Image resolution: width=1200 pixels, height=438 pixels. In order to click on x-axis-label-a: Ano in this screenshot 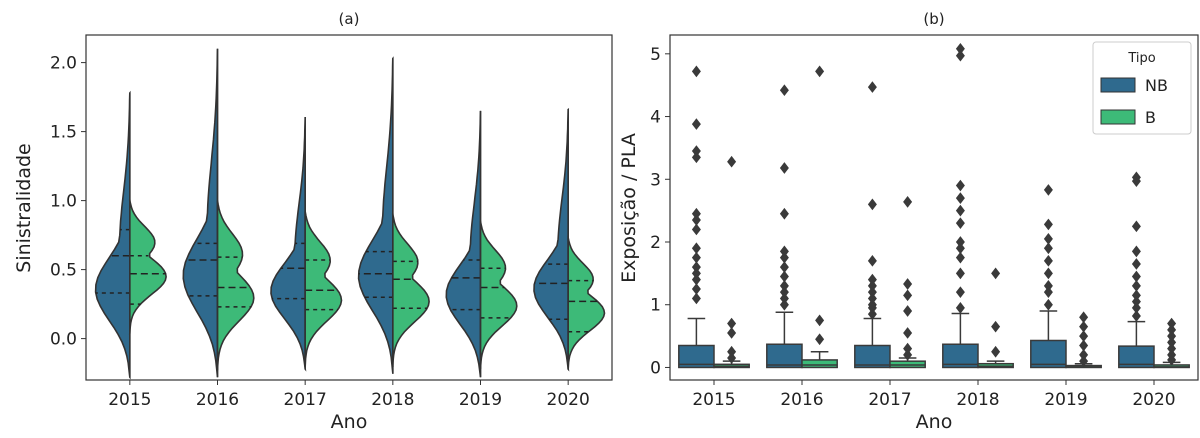, I will do `click(349, 422)`.